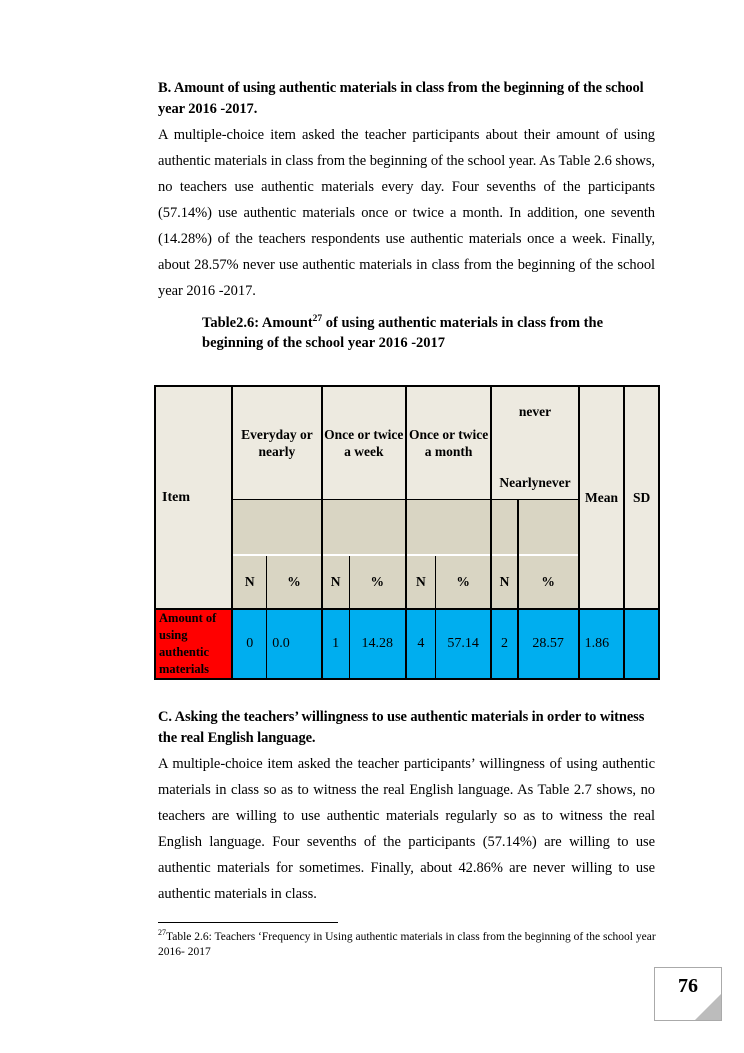 The height and width of the screenshot is (1053, 744). Describe the element at coordinates (535, 411) in the screenshot. I see `header-never-top: never` at that location.